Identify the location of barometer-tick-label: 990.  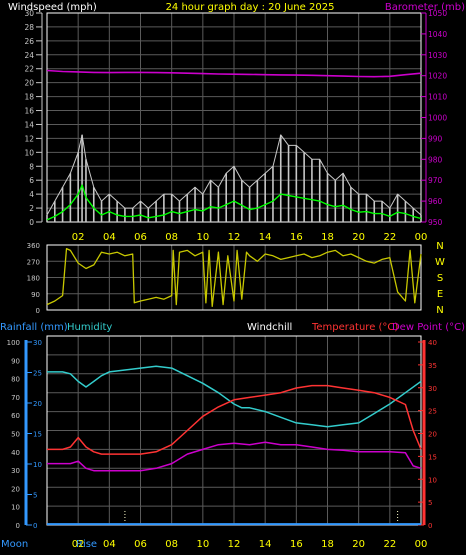
(435, 138).